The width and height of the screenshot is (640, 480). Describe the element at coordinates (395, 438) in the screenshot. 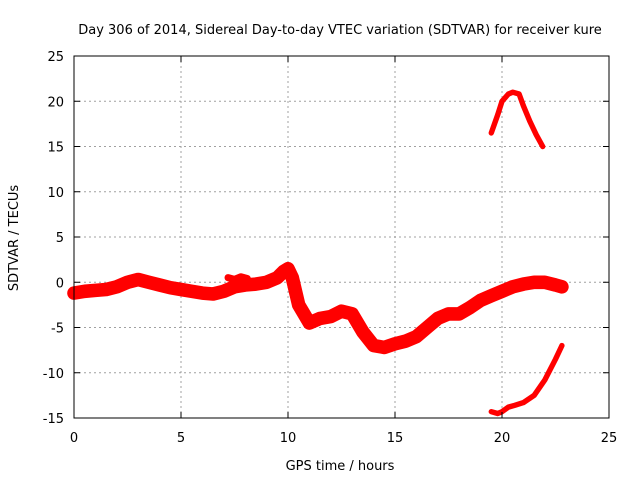

I see `x-tick-label: 15` at that location.